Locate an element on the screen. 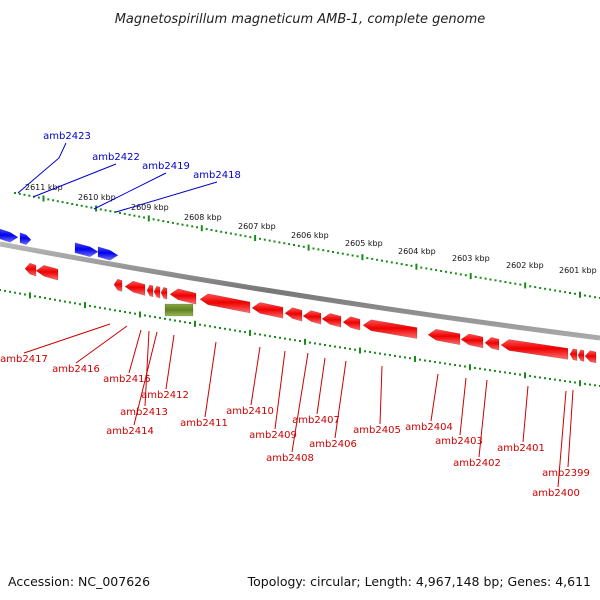  reverse-gene-label: amb2403 is located at coordinates (459, 441).